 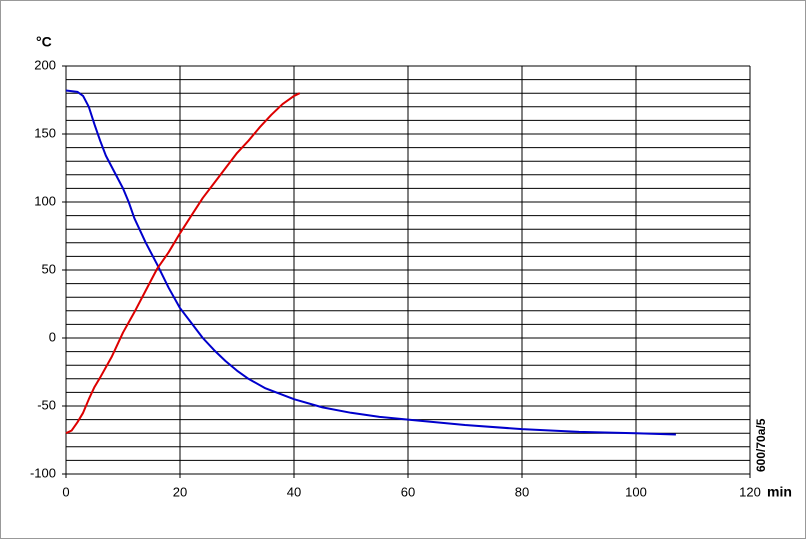 I want to click on x-tick-label: 20, so click(x=180, y=491).